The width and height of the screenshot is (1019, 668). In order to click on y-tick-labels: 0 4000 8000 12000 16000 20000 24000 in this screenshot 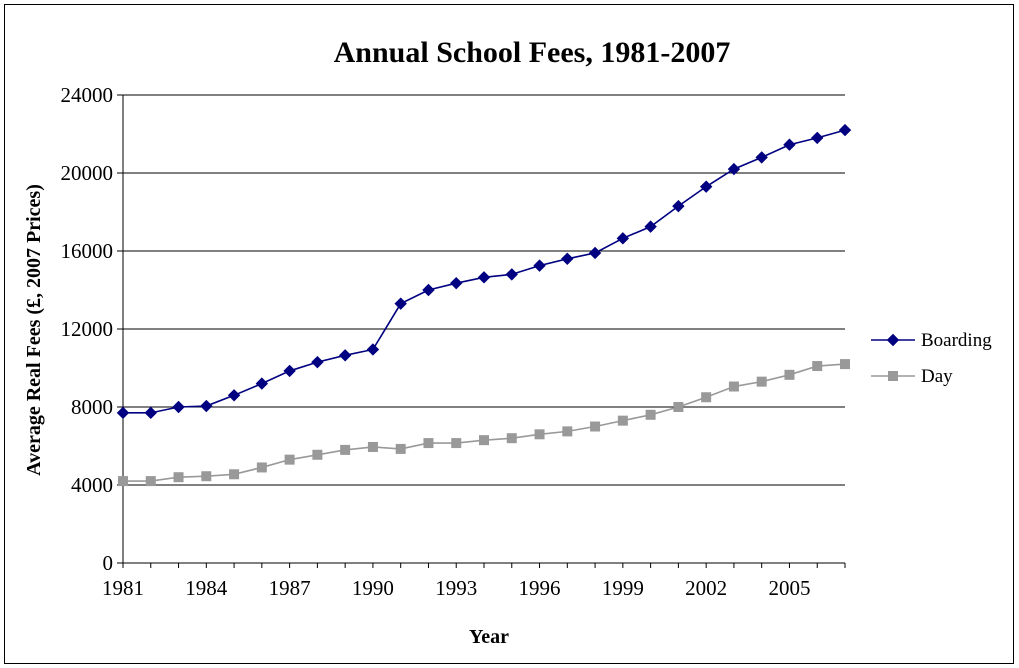, I will do `click(87, 329)`.